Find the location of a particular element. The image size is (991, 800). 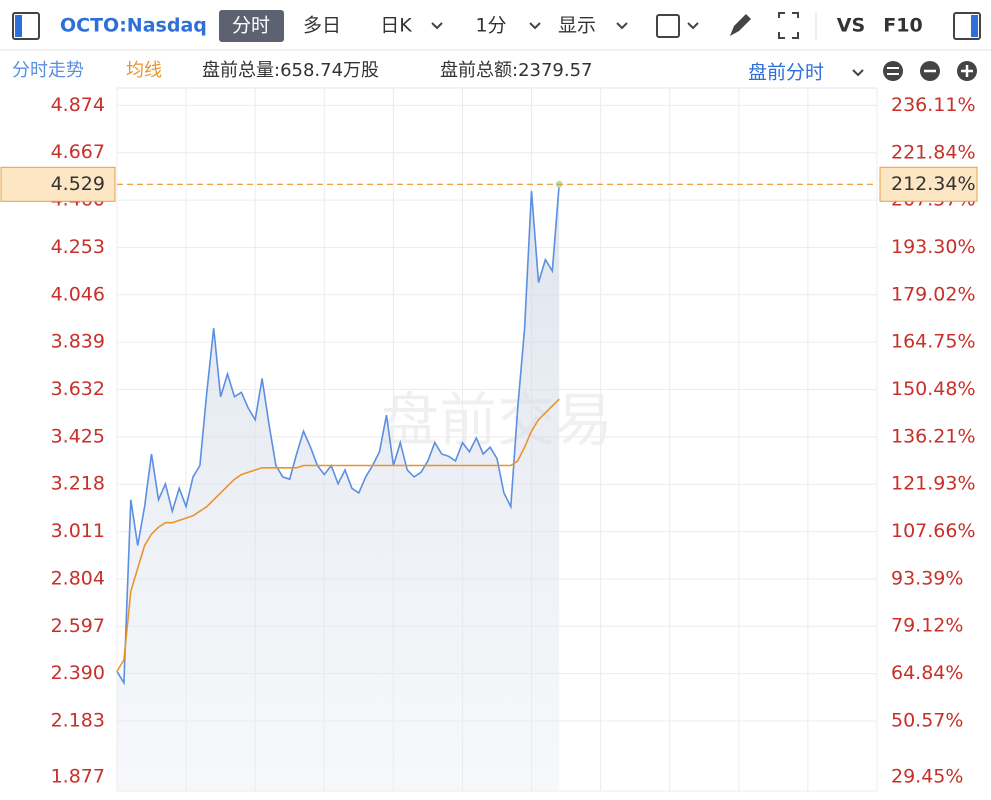

toolbar is located at coordinates (495, 25).